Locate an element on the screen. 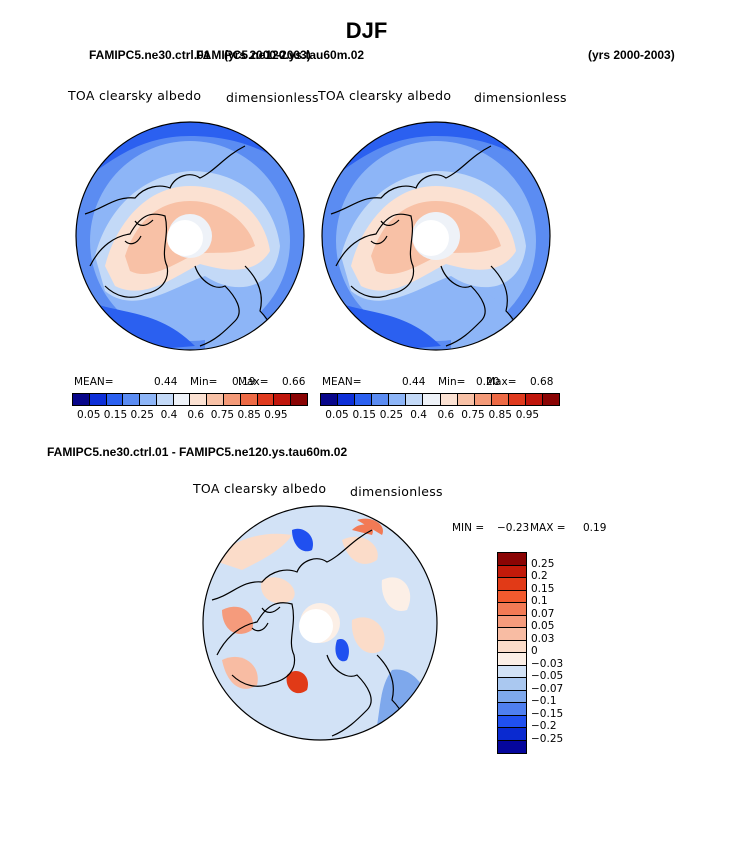 This screenshot has height=849, width=733. diff-min-label: MIN = is located at coordinates (468, 528).